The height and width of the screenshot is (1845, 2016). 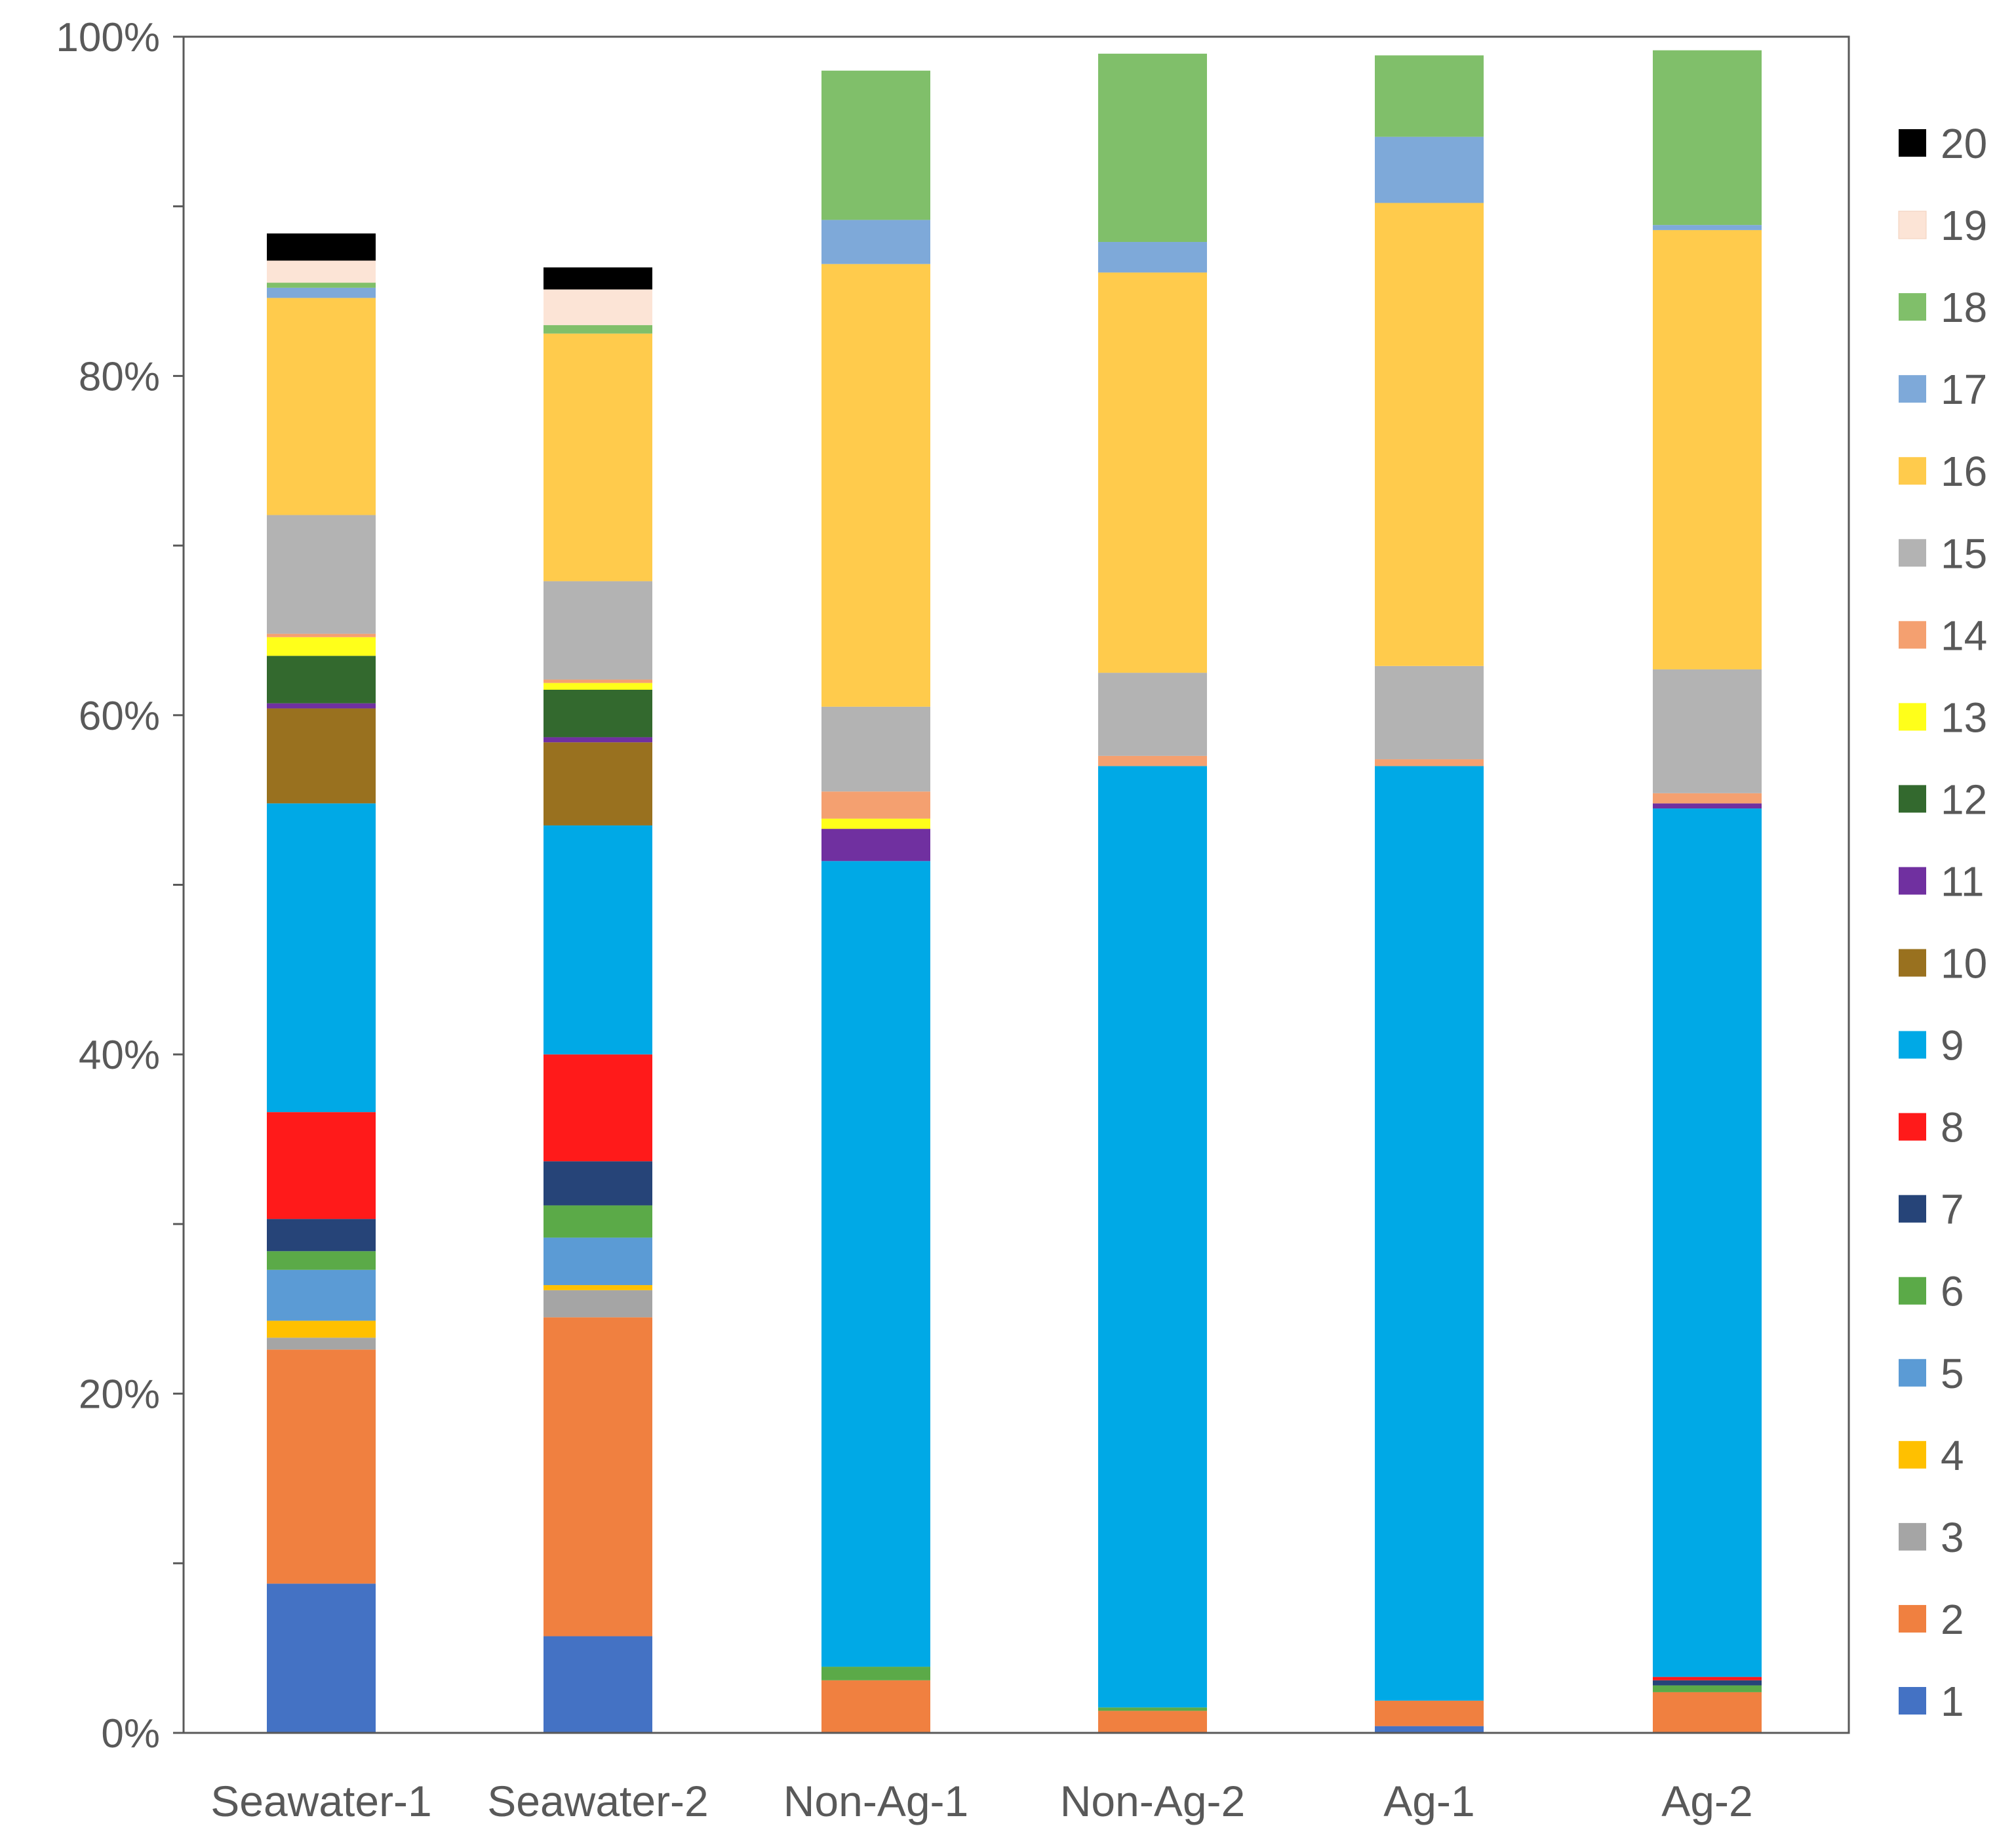 I want to click on y-tick-label: 40%, so click(x=120, y=1055).